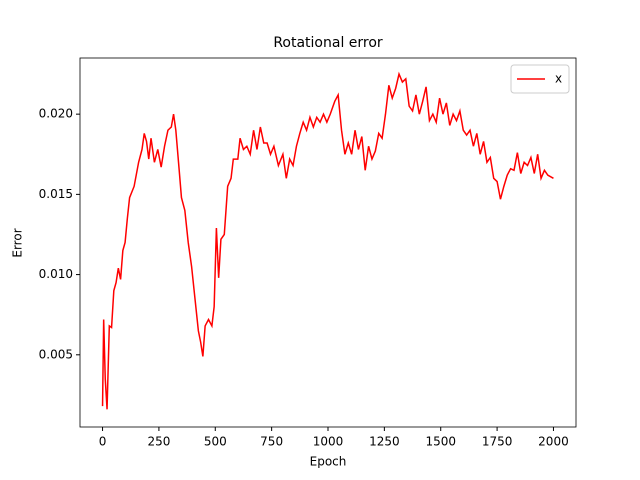 This screenshot has height=480, width=640. What do you see at coordinates (215, 442) in the screenshot?
I see `x-tick-label: 500` at bounding box center [215, 442].